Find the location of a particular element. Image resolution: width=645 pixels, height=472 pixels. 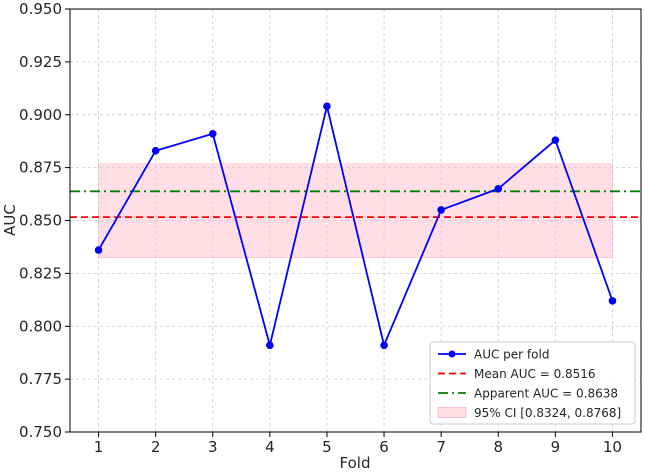

legend-label-series: AUC per fold is located at coordinates (511, 355).